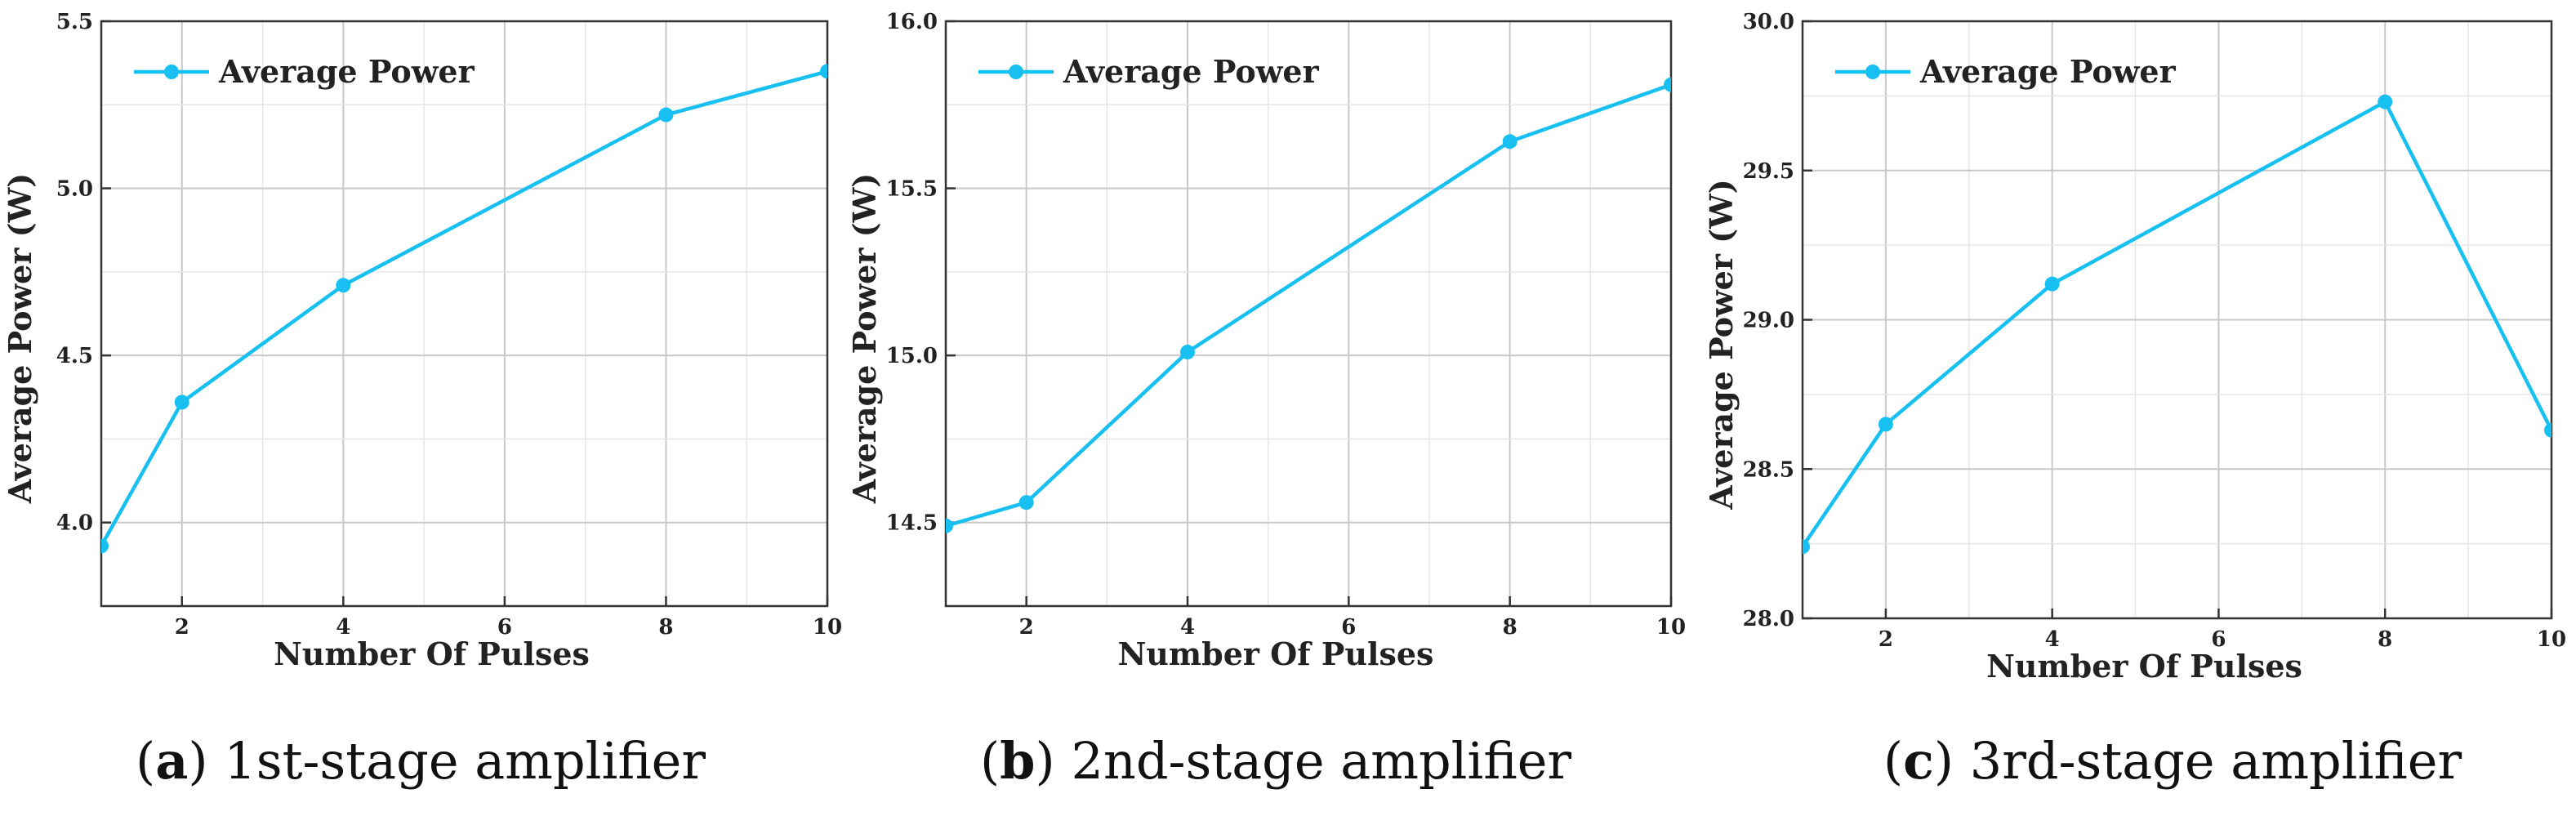 The height and width of the screenshot is (816, 2576). I want to click on y-tick-label: 16.0, so click(912, 22).